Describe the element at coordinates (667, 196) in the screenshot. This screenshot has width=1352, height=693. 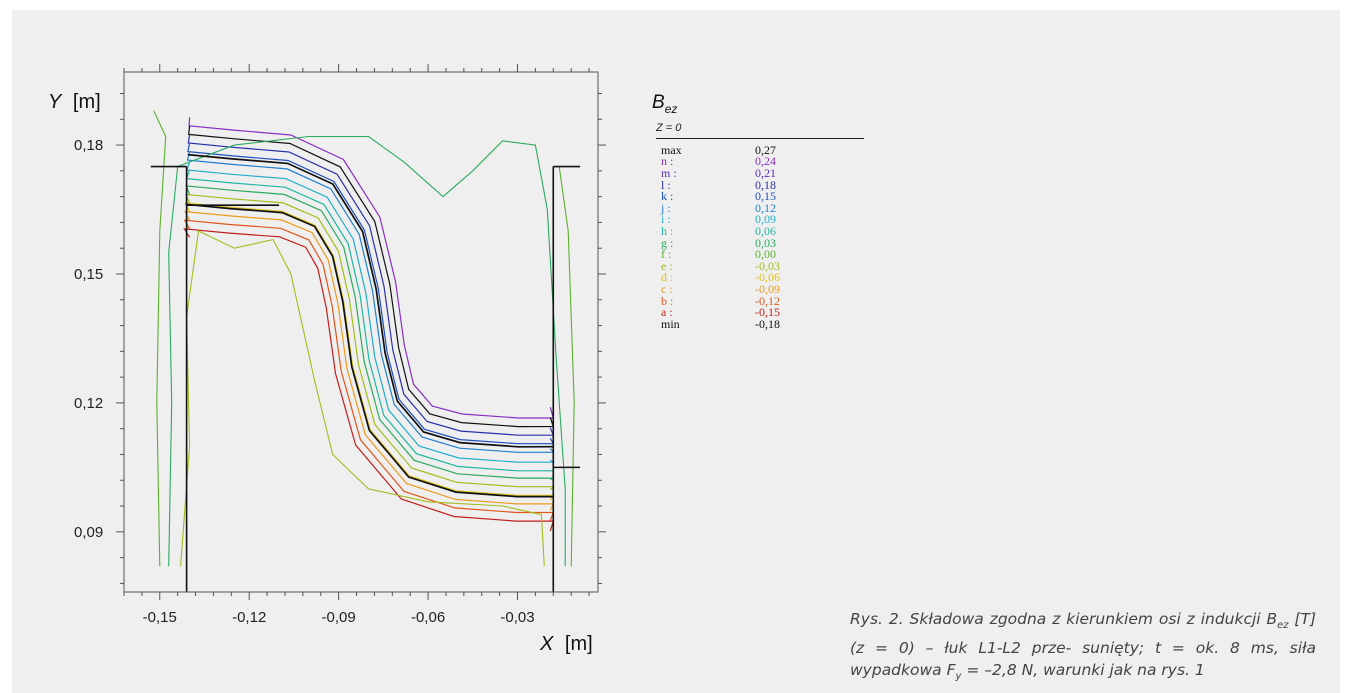
I see `legend-key: k :` at that location.